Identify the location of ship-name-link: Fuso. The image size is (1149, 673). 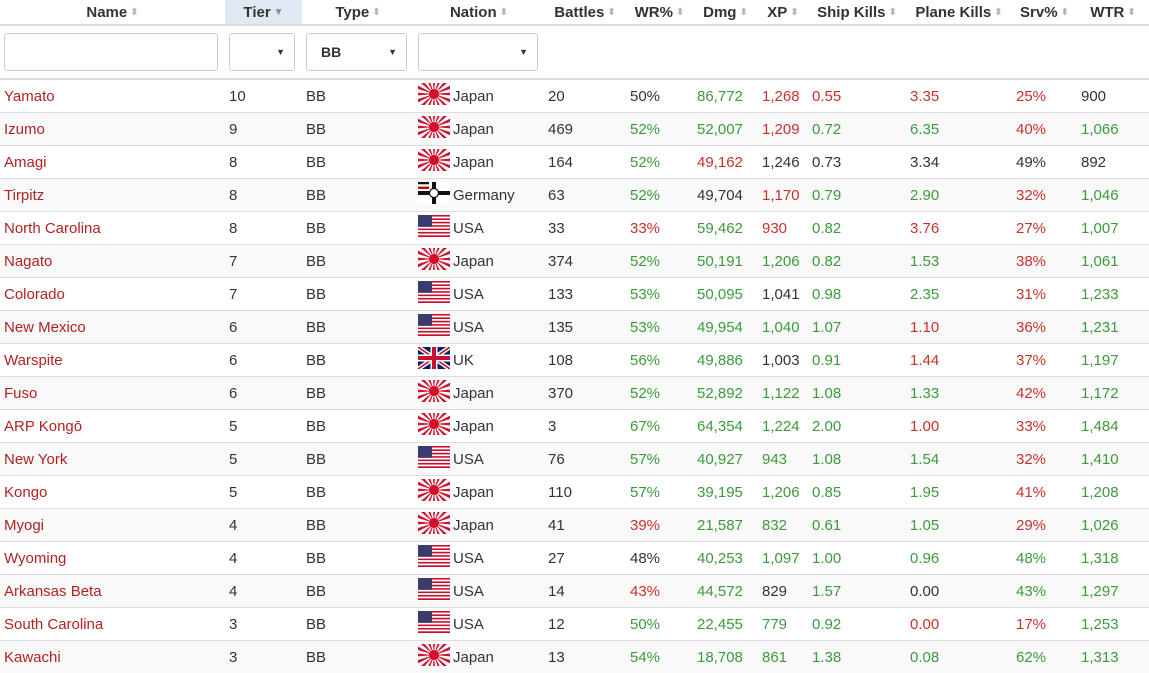
(112, 393).